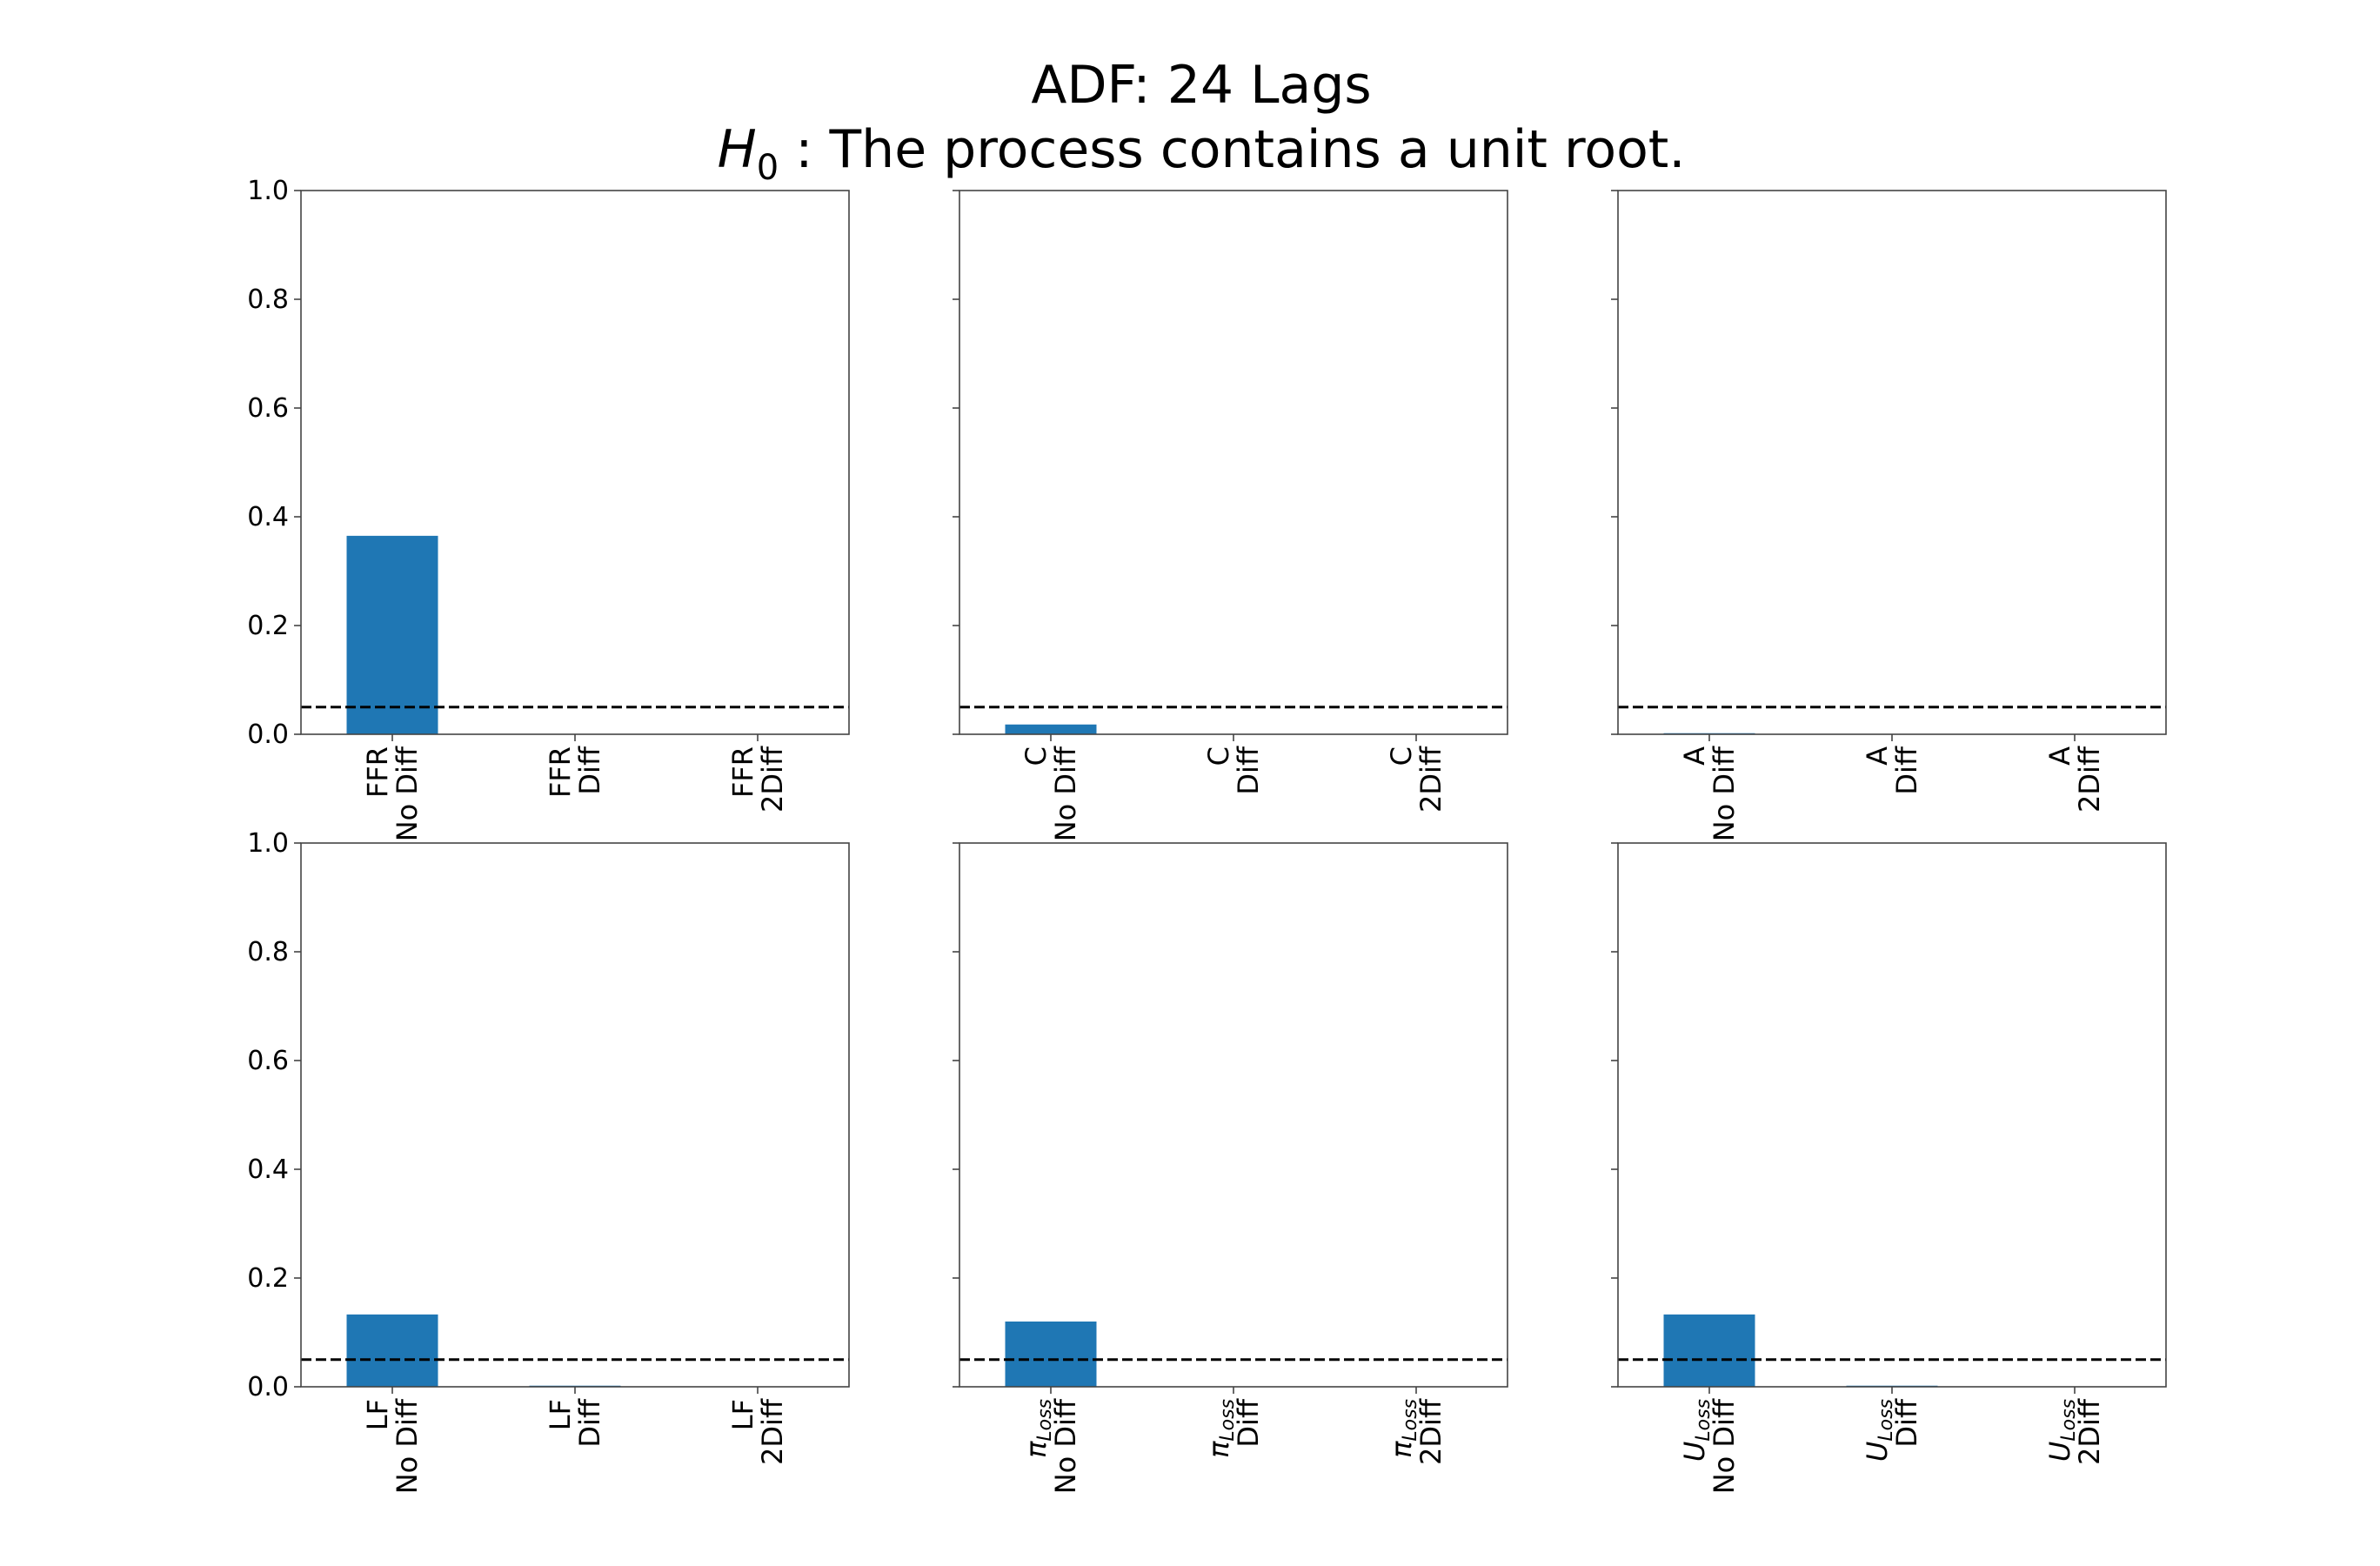  What do you see at coordinates (1201, 85) in the screenshot?
I see `figure-title-line1: ADF: 24 Lags` at bounding box center [1201, 85].